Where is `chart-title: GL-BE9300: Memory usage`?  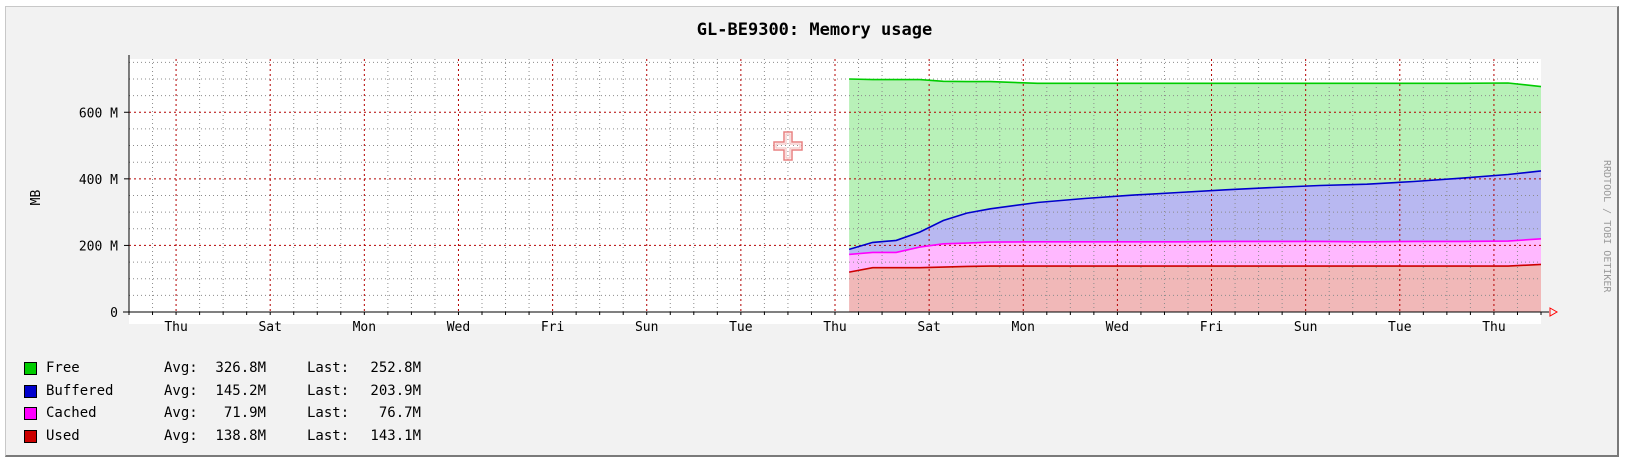 chart-title: GL-BE9300: Memory usage is located at coordinates (814, 30).